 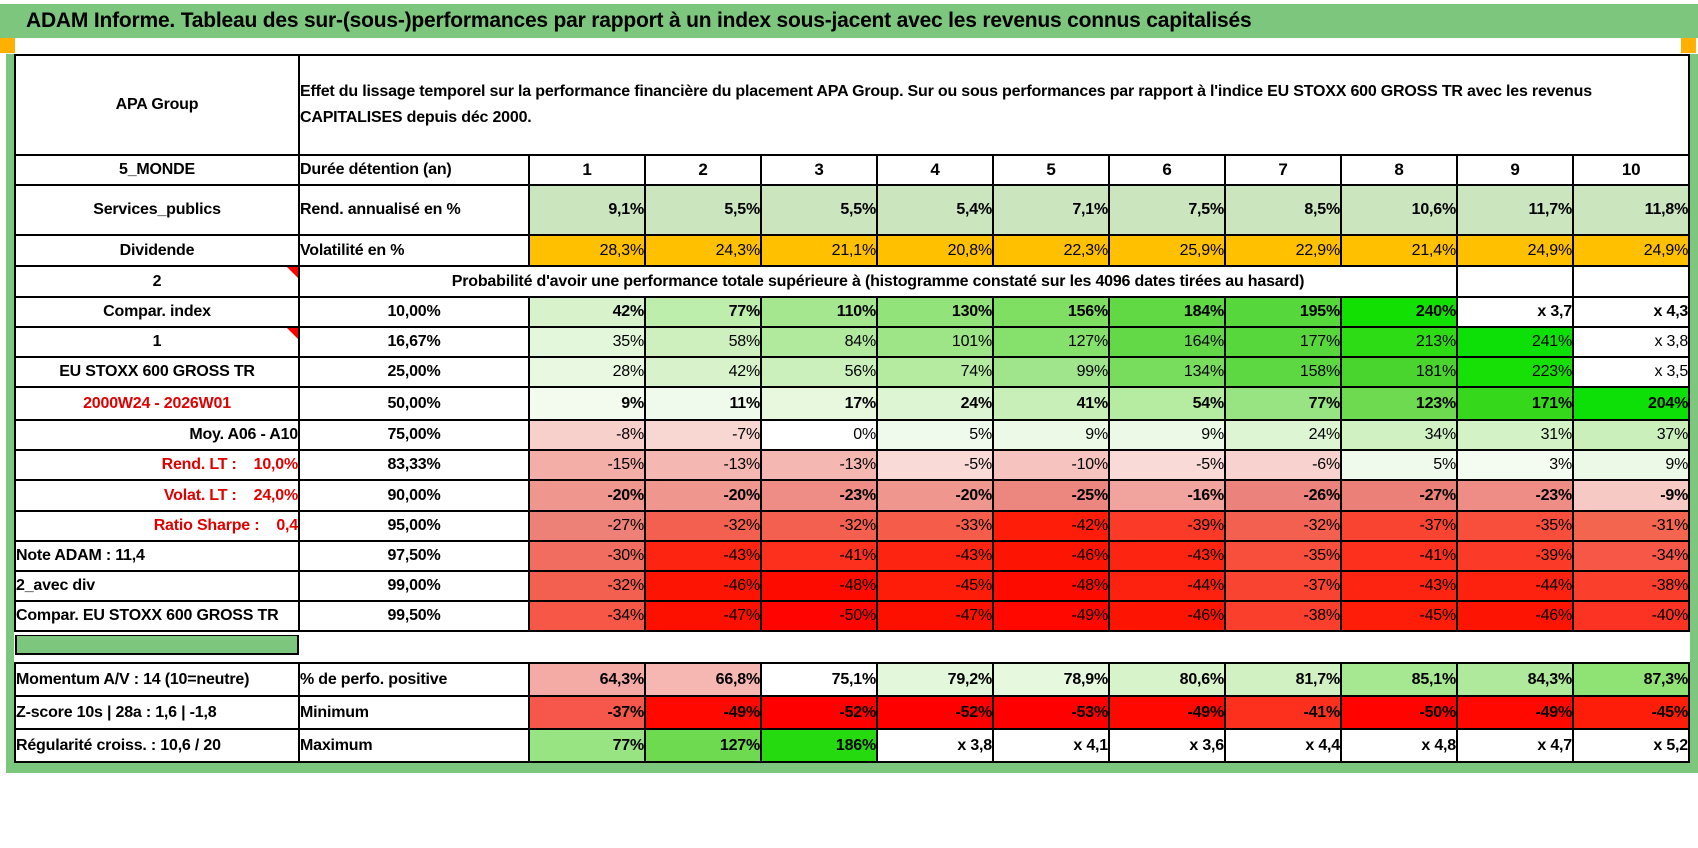 I want to click on cell-p83-col5: -10%, so click(x=1051, y=465).